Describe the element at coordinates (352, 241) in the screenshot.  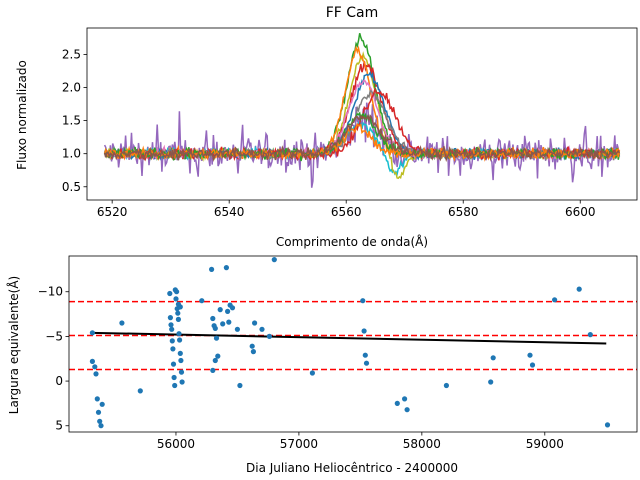
I see `spectrum-x-label: Comprimento de onda(Å)` at that location.